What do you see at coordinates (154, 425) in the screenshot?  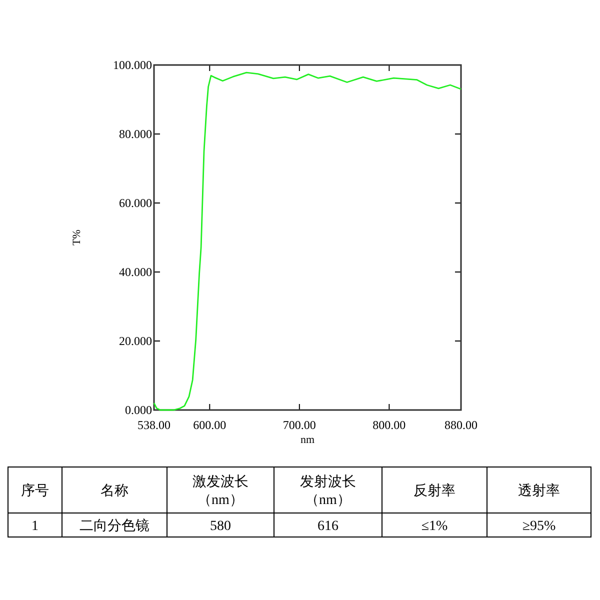 I see `x-tick-label: 538.00` at bounding box center [154, 425].